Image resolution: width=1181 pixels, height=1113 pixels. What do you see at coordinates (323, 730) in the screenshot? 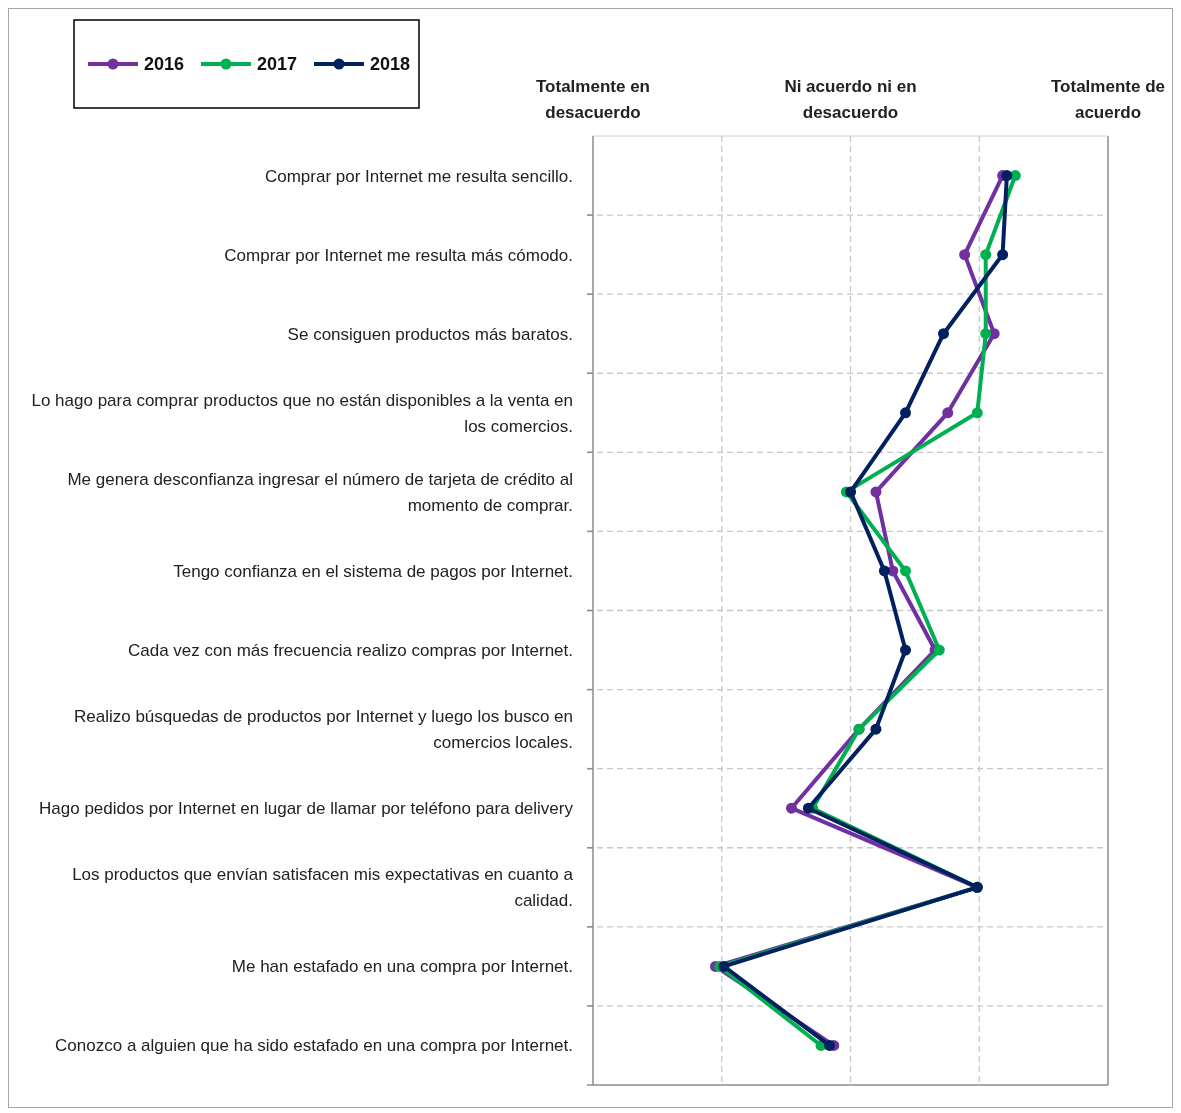
I see `y-tick-label: Realizo búsquedas de productos por Internet y luego los busco en comercios locales.` at bounding box center [323, 730].